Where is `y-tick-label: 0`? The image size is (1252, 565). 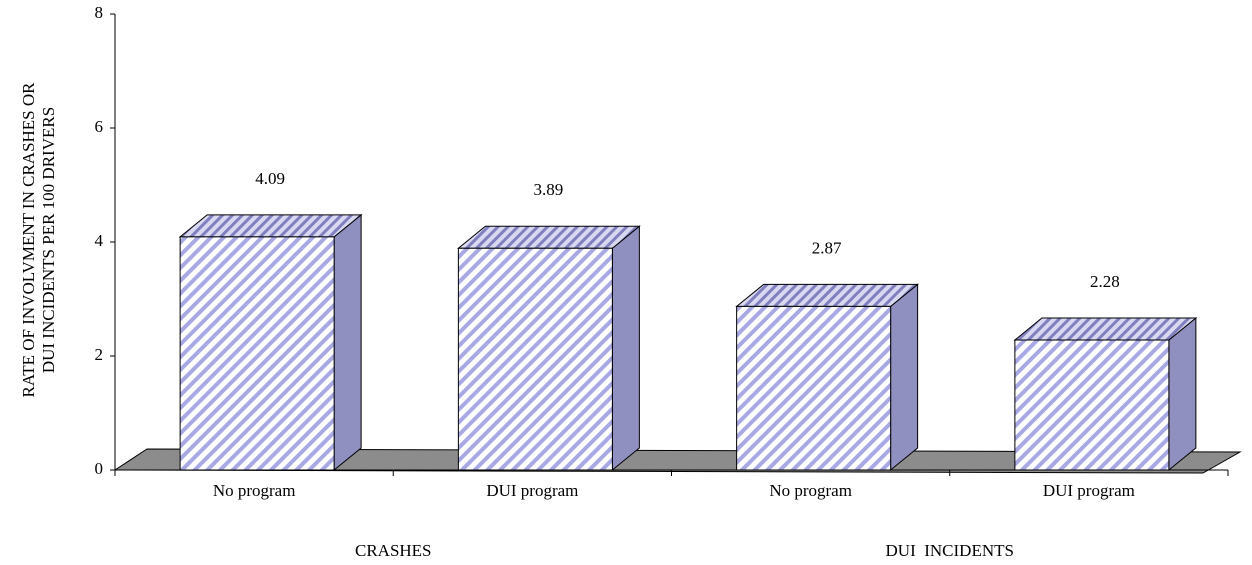 y-tick-label: 0 is located at coordinates (99, 468).